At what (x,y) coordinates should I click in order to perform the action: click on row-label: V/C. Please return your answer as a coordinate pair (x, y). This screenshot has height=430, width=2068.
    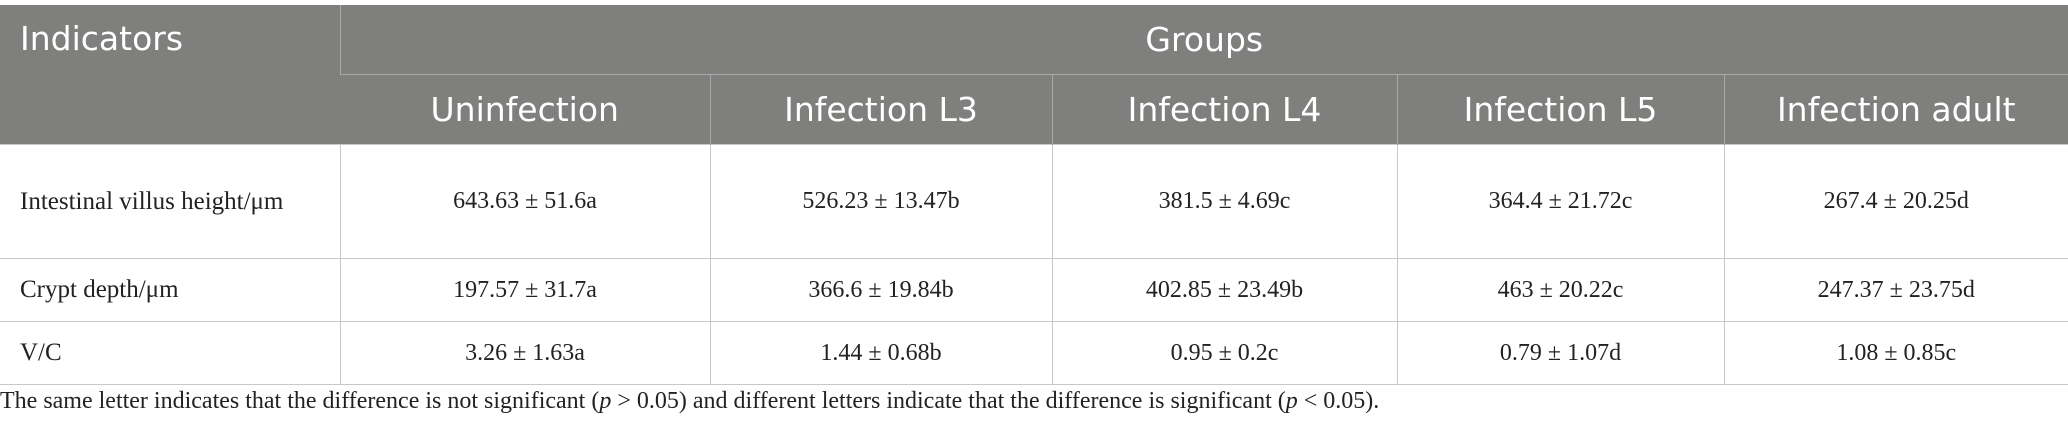
    Looking at the image, I should click on (170, 353).